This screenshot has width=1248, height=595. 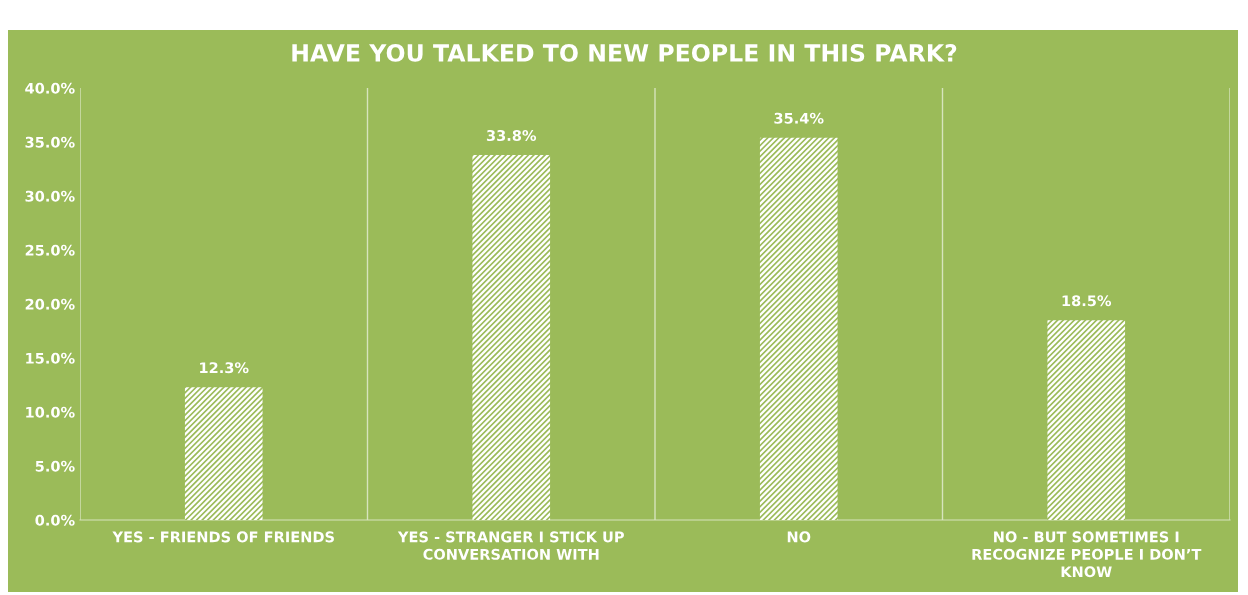 I want to click on y-tick-label: 35.0%, so click(x=50, y=142).